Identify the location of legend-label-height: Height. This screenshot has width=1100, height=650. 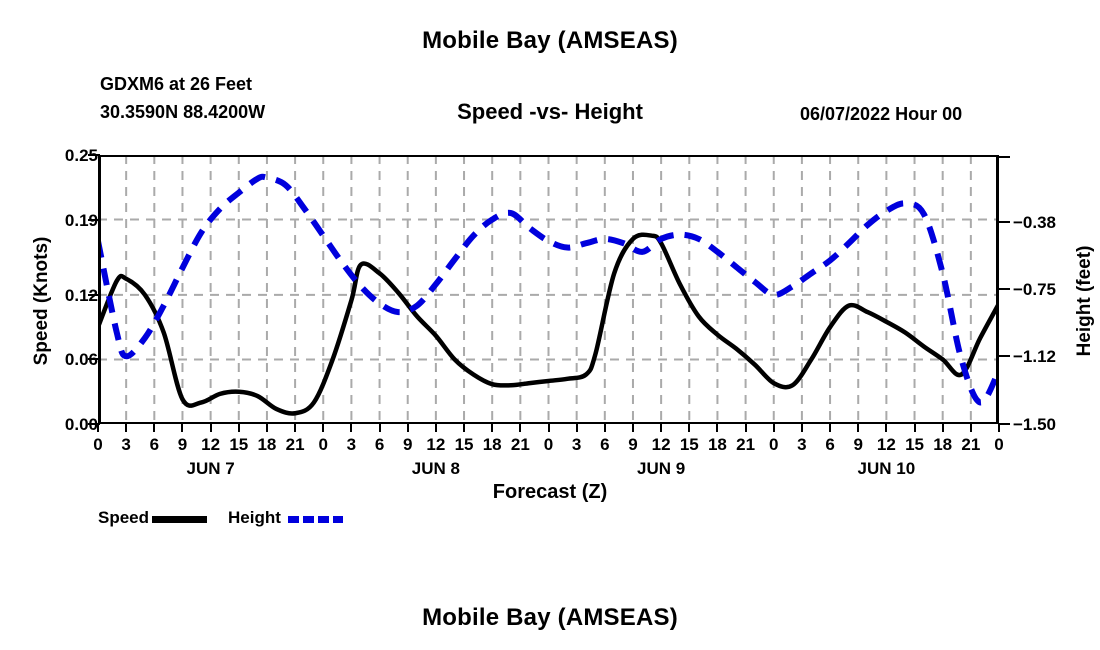
(254, 517).